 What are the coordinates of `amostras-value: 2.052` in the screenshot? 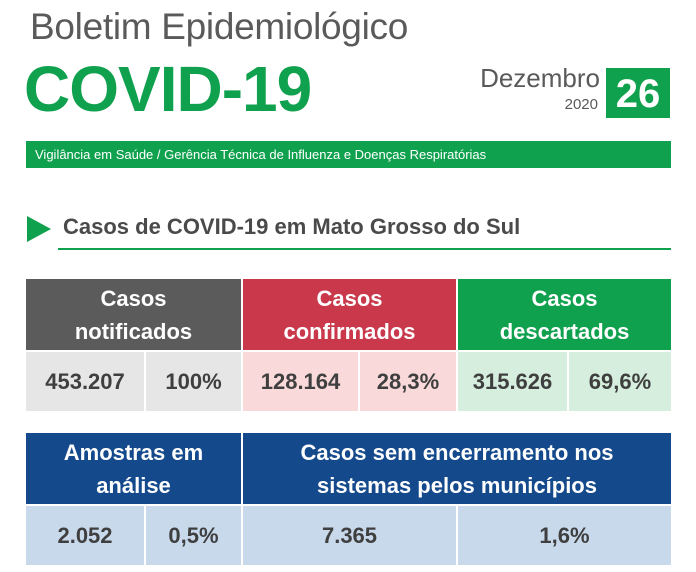 It's located at (85, 535).